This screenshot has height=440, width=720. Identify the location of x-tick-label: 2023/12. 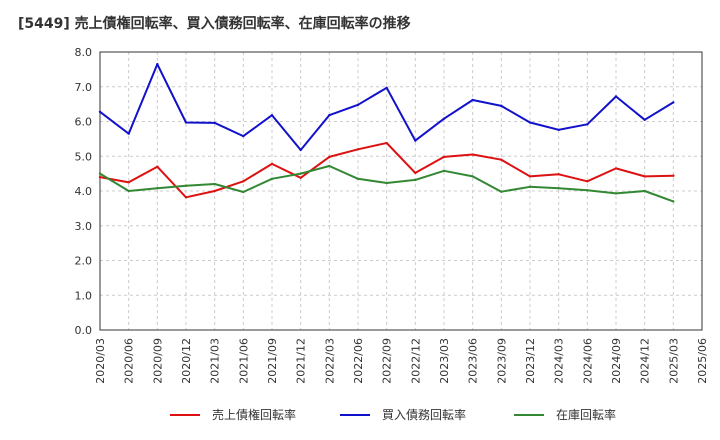
(530, 361).